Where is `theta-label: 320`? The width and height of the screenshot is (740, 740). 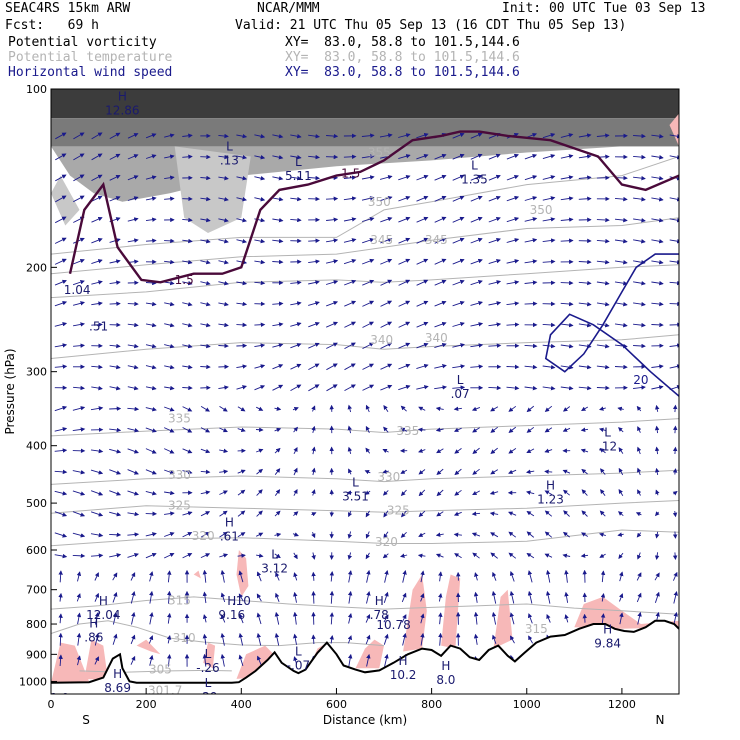 theta-label: 320 is located at coordinates (386, 542).